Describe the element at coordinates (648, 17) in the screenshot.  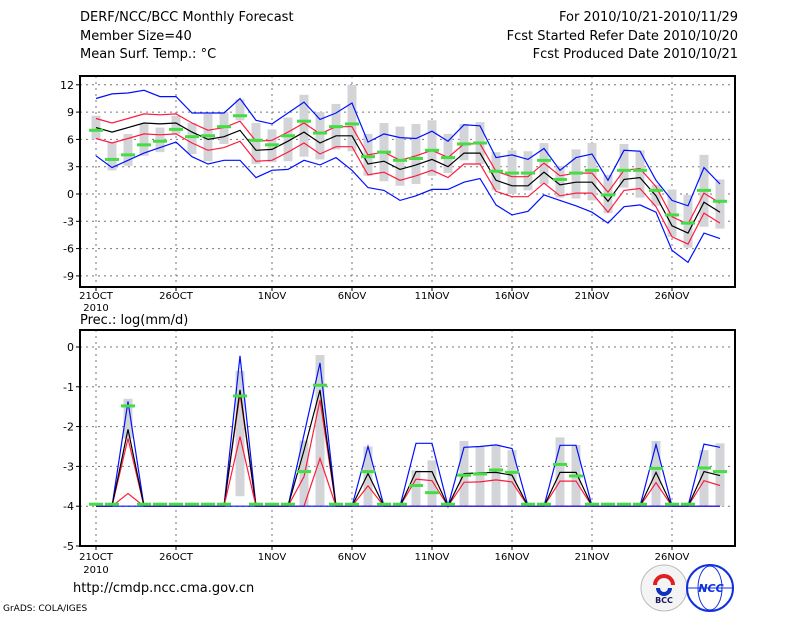
I see `forecast-period: For 2010/10/21-2010/11/29` at that location.